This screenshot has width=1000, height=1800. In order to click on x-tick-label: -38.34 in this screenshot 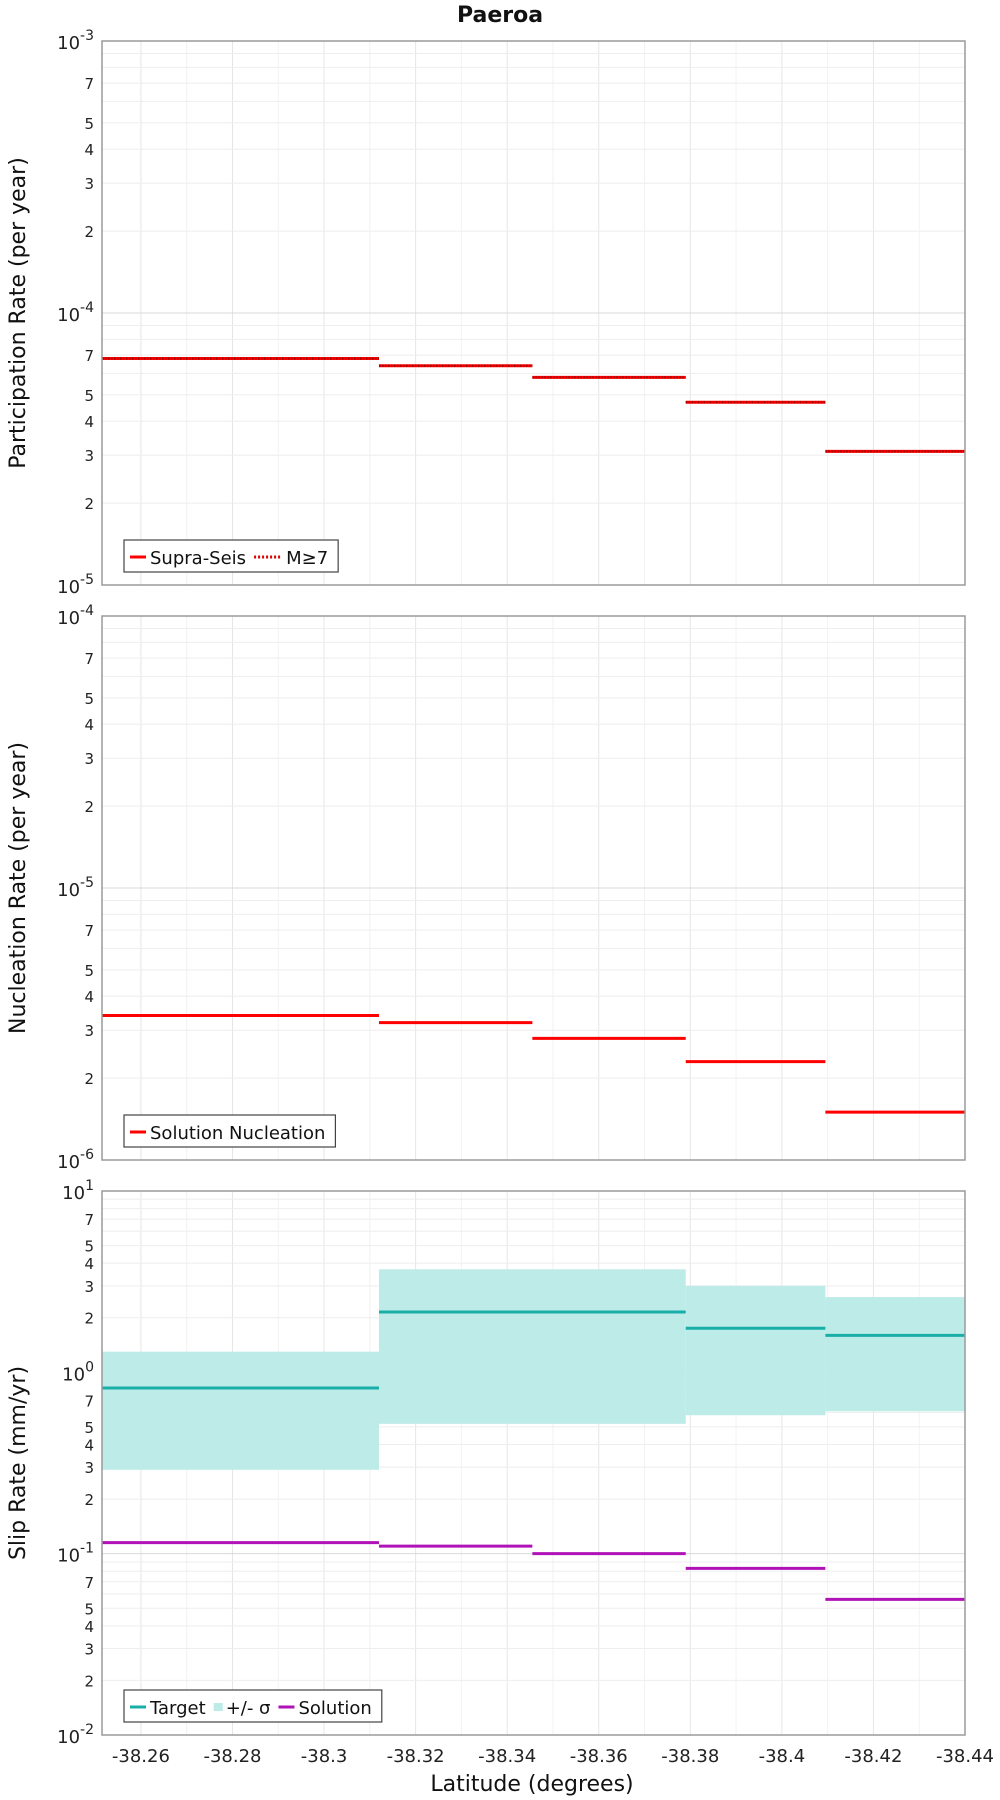, I will do `click(507, 1756)`.